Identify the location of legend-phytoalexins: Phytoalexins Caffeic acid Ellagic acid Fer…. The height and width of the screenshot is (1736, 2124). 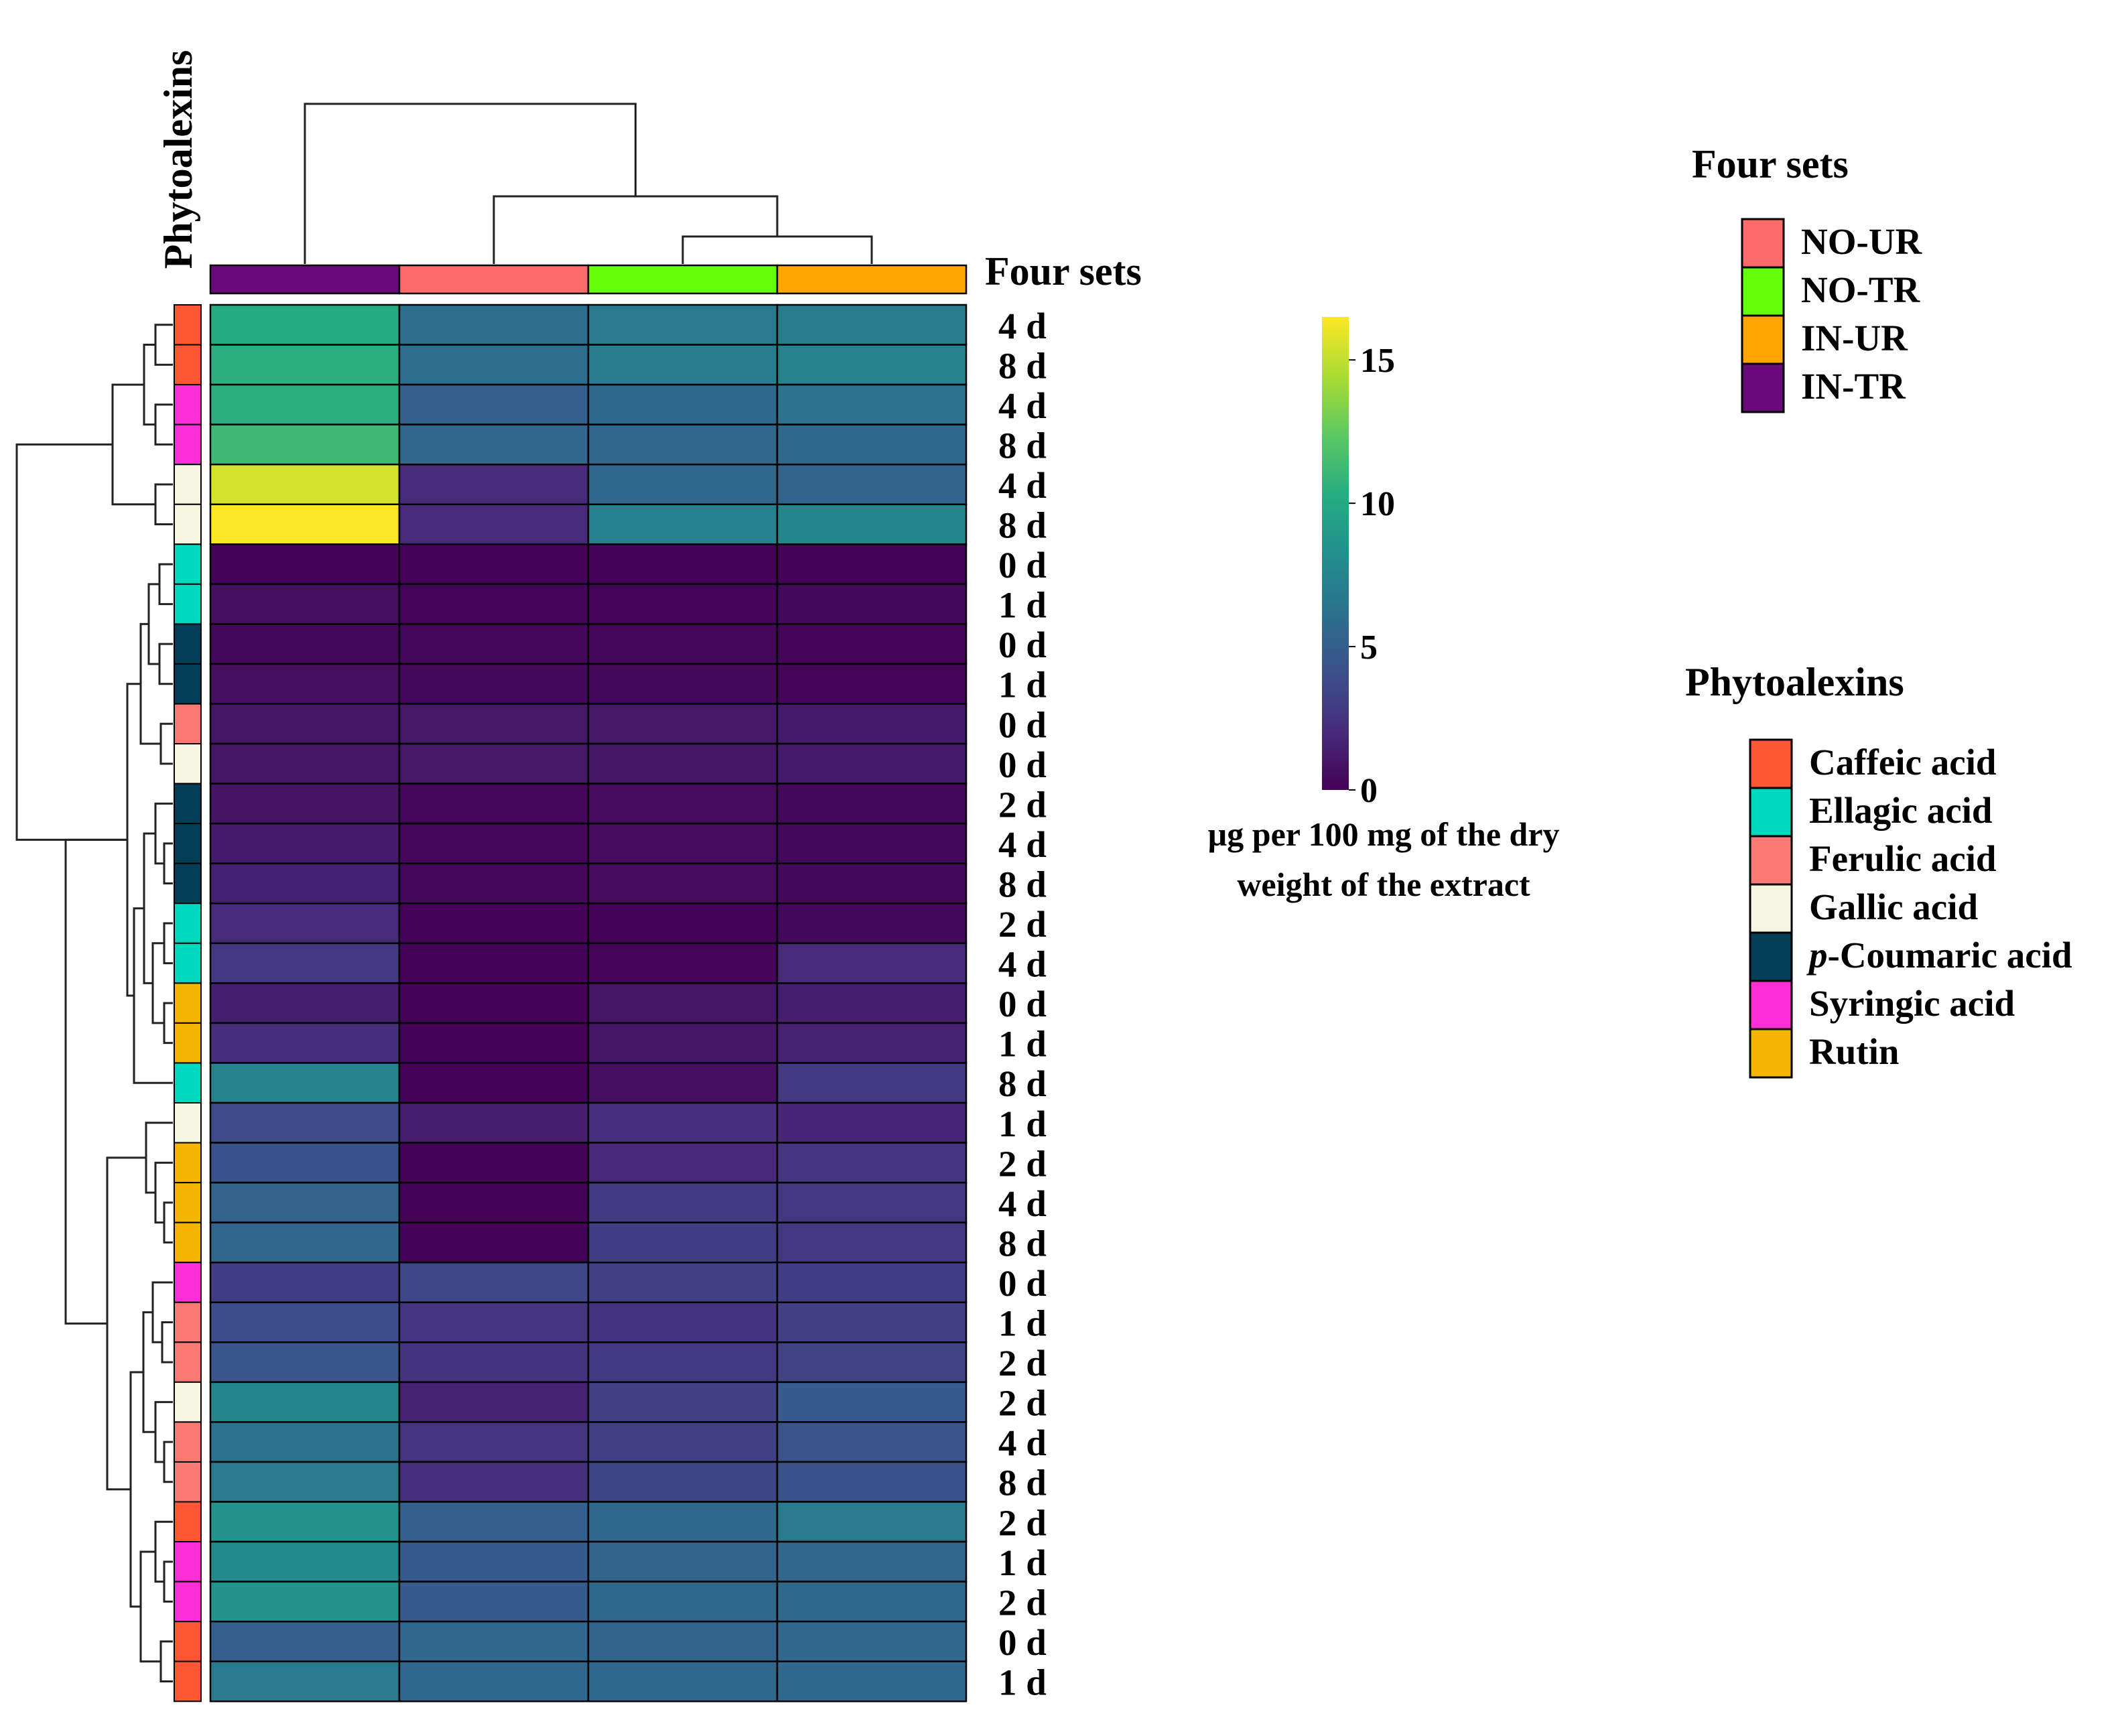
(1878, 869).